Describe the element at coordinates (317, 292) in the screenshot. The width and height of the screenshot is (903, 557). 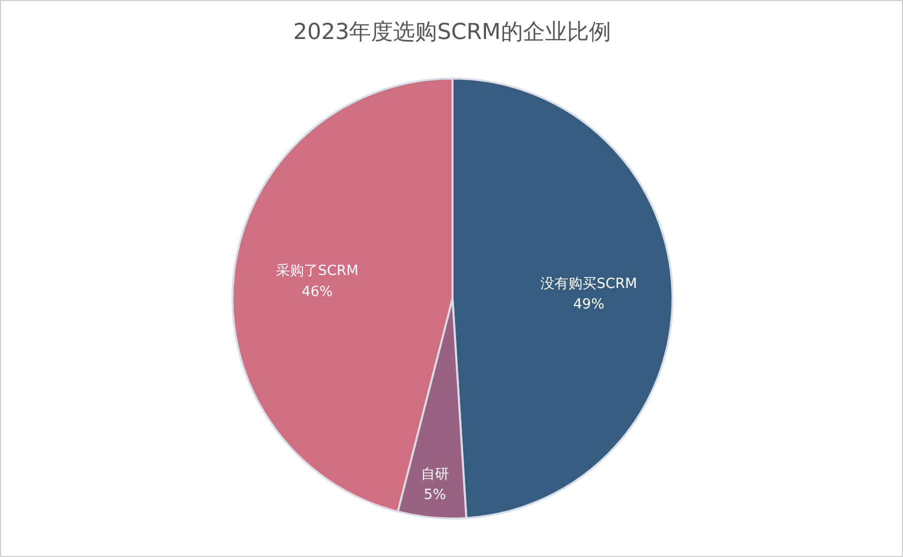
I see `data-label: 46%` at that location.